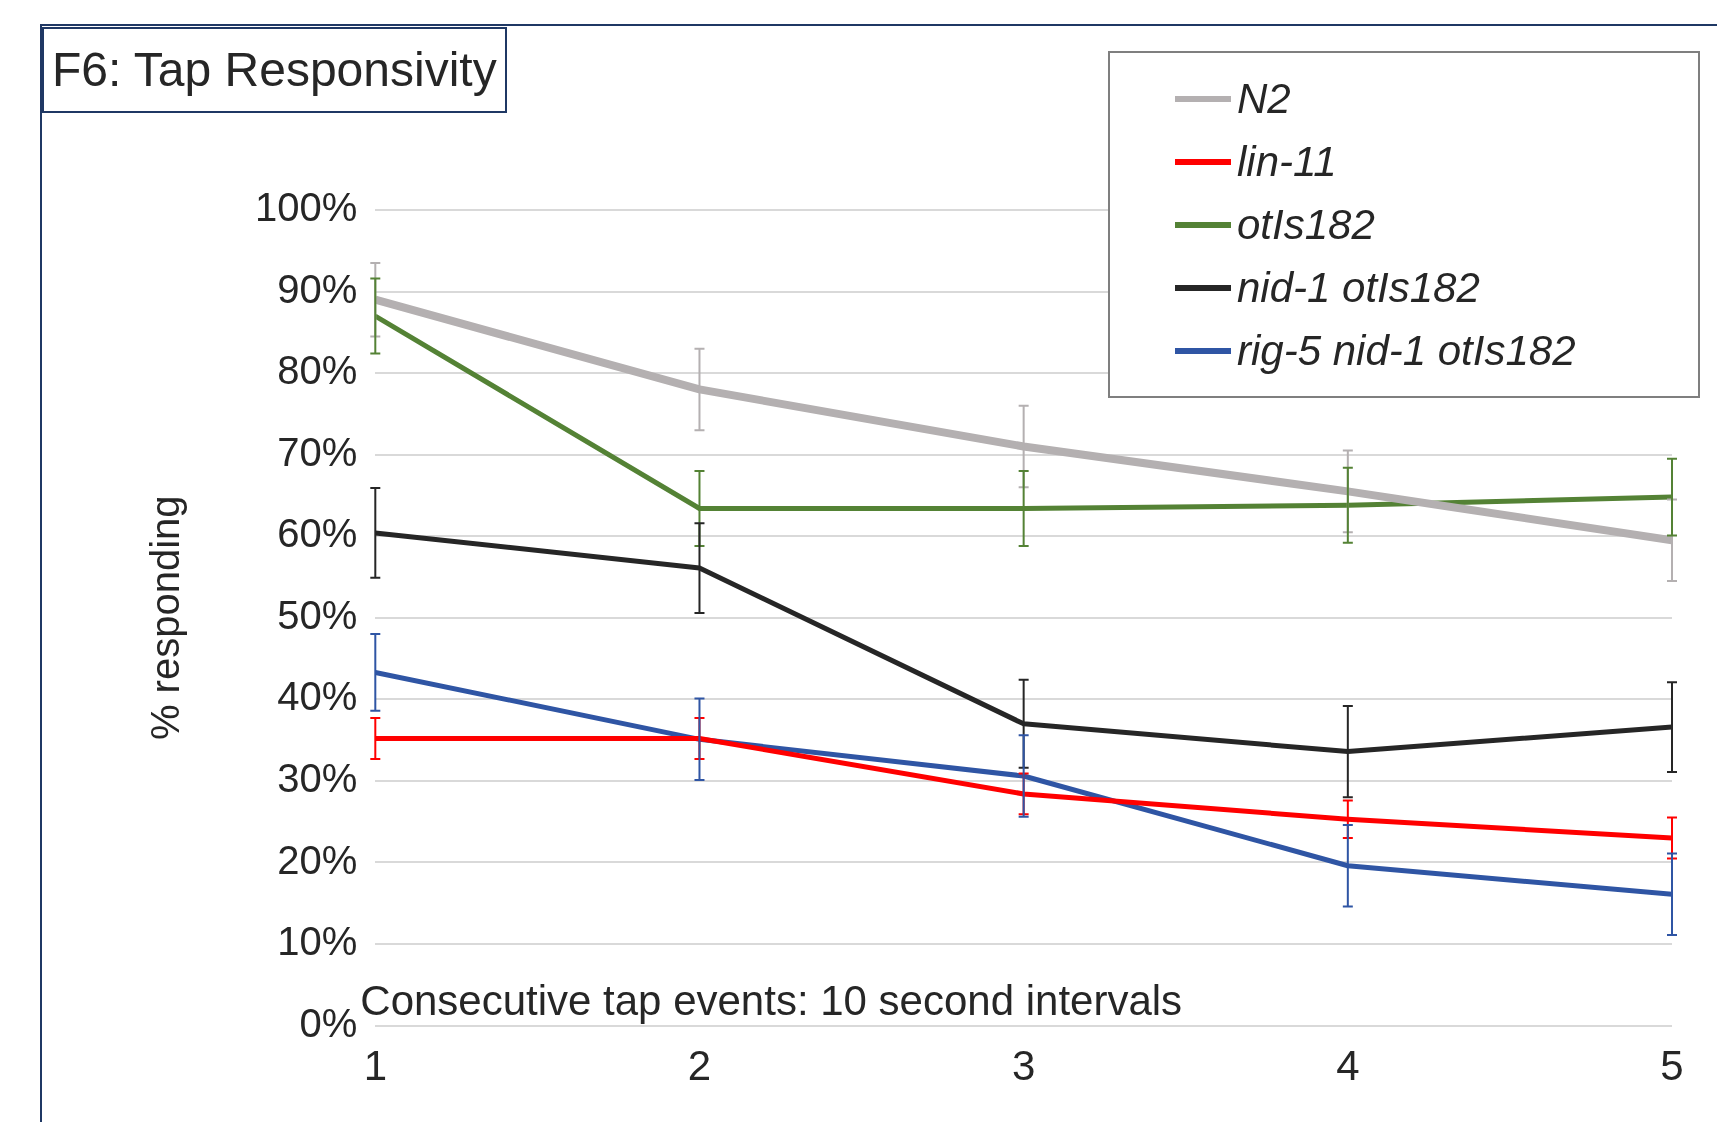  I want to click on y-tick-label: 60%, so click(317, 533).